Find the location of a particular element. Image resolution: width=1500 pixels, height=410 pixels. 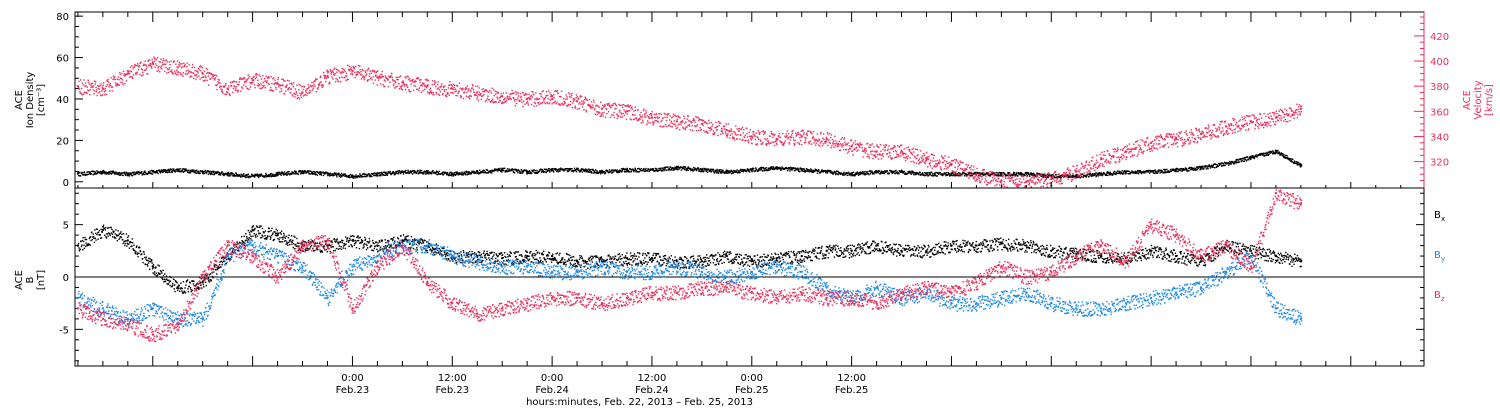

density-tick-label: 20 is located at coordinates (62, 141).